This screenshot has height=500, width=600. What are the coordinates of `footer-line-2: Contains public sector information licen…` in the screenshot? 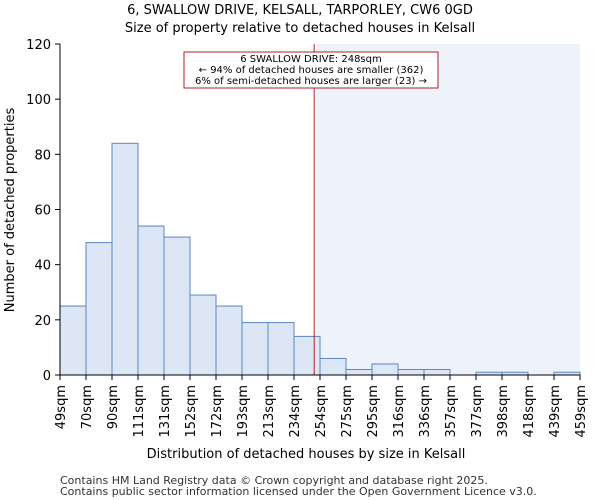 It's located at (298, 491).